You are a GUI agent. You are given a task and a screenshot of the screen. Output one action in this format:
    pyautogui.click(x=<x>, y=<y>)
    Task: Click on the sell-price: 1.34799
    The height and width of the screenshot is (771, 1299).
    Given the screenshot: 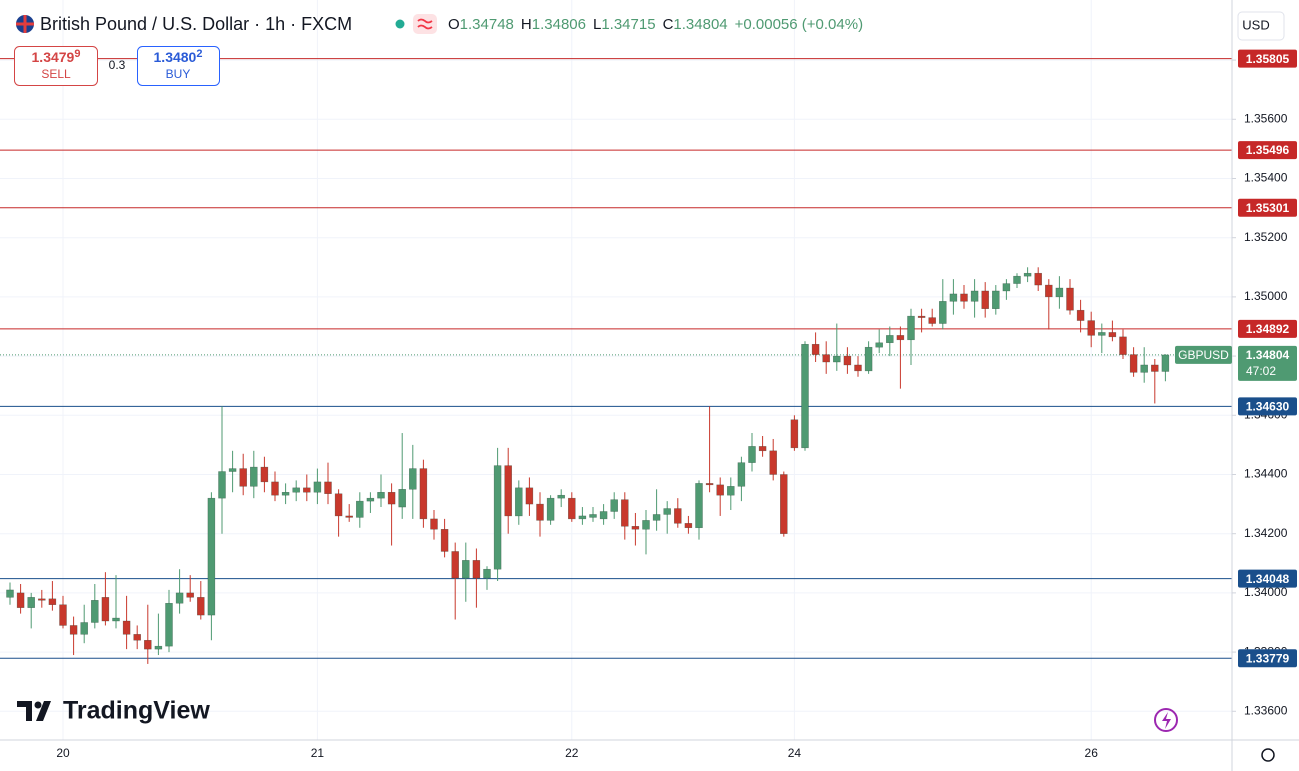 What is the action you would take?
    pyautogui.click(x=56, y=56)
    